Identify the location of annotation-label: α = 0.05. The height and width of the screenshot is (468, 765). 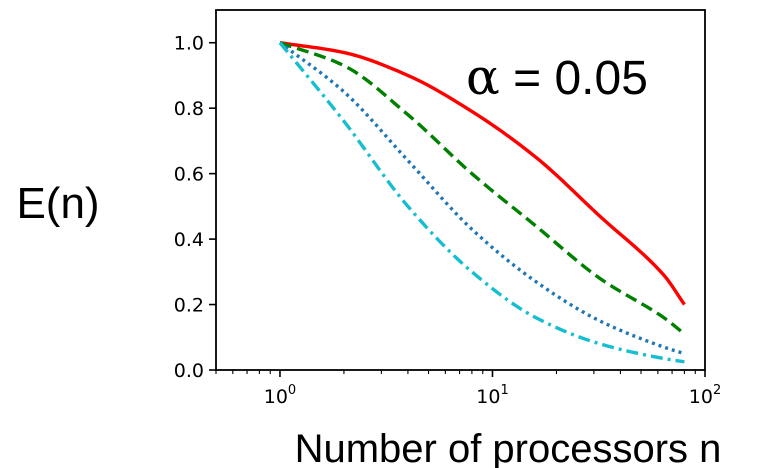
(557, 77).